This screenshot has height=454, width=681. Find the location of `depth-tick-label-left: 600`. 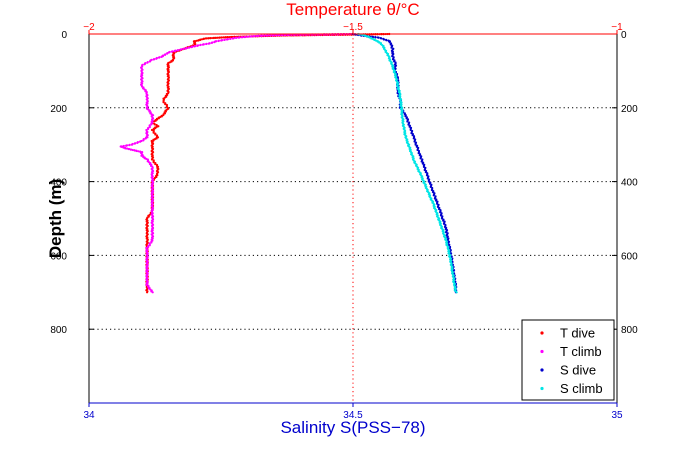

depth-tick-label-left: 600 is located at coordinates (58, 256).